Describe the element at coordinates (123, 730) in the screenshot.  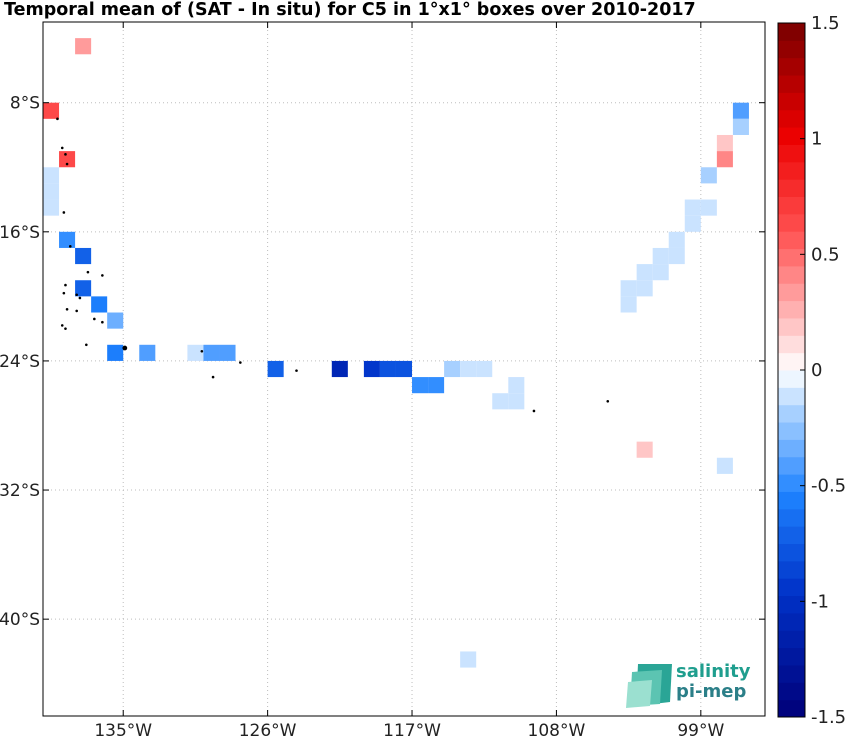
I see `x-tick-label: 135°W` at that location.